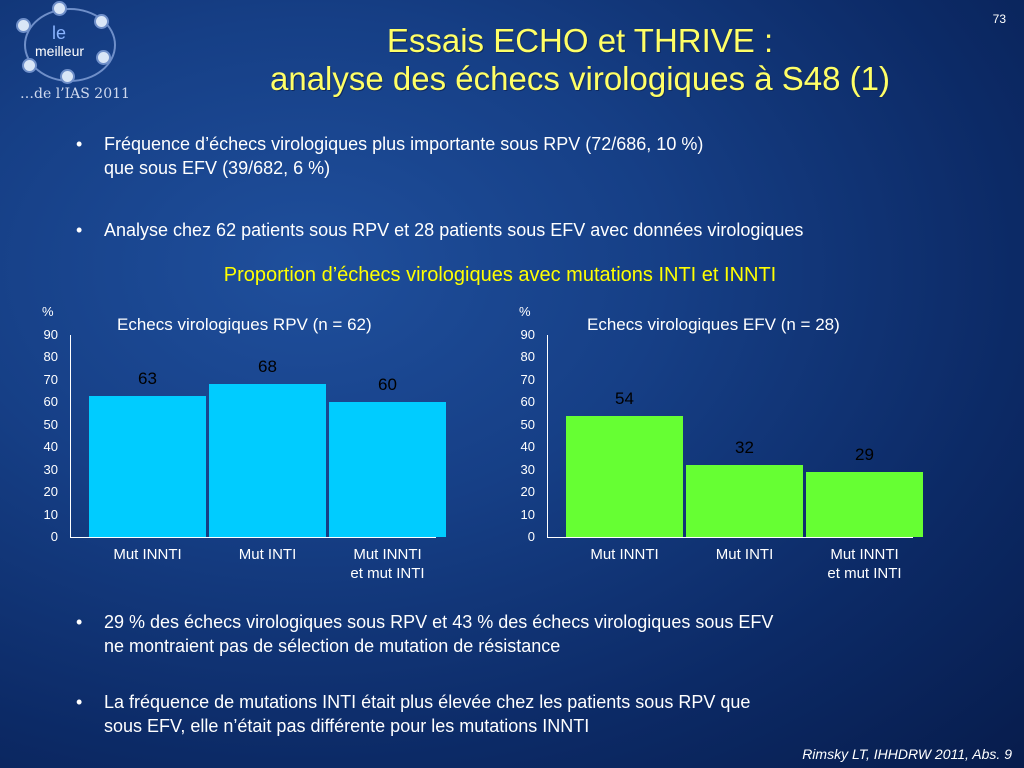  I want to click on logo-text-meilleur: meilleur, so click(60, 51).